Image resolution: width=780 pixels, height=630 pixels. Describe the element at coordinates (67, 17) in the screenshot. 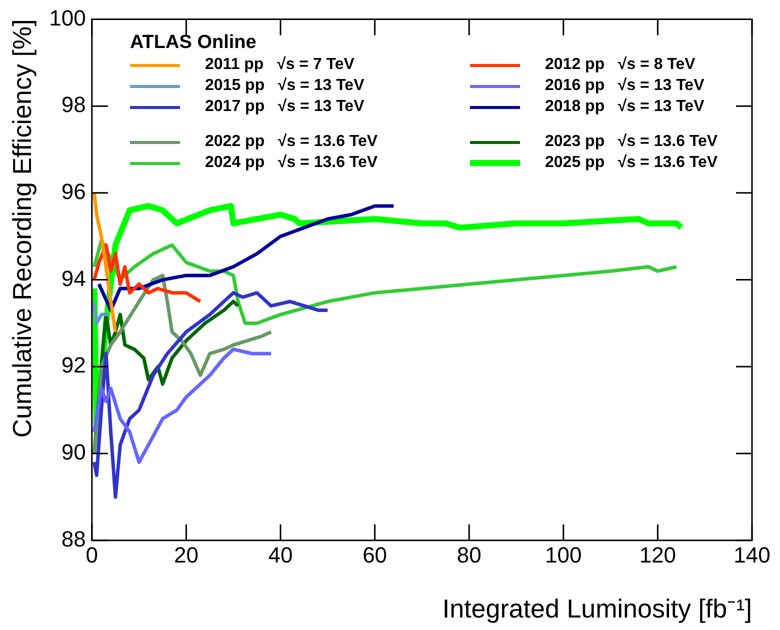

I see `y-tick-label: 100` at that location.